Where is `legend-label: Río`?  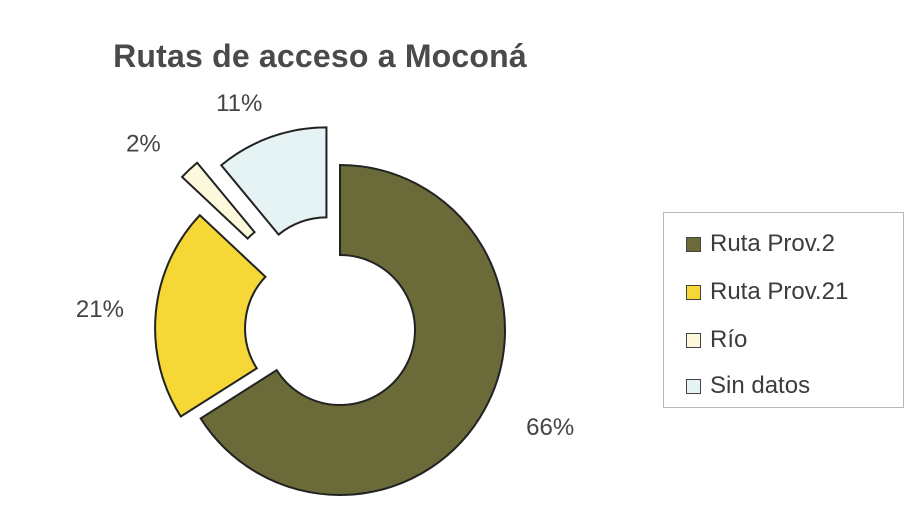
legend-label: Río is located at coordinates (729, 339).